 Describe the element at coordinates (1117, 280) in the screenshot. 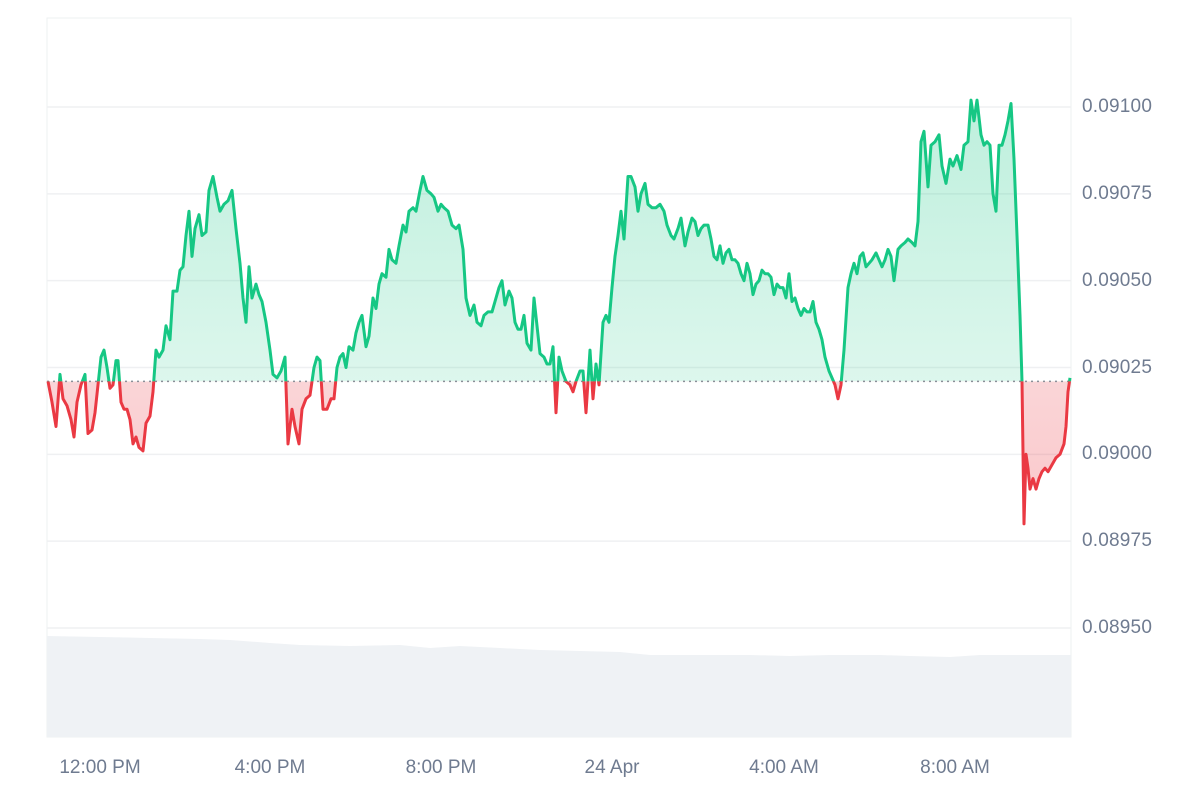

I see `y-tick-label: 0.09050` at that location.